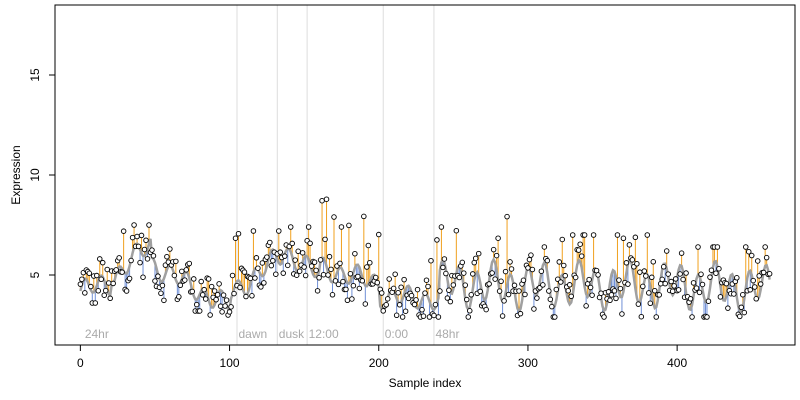  Describe the element at coordinates (41, 173) in the screenshot. I see `y-axis: 5 10 15` at that location.